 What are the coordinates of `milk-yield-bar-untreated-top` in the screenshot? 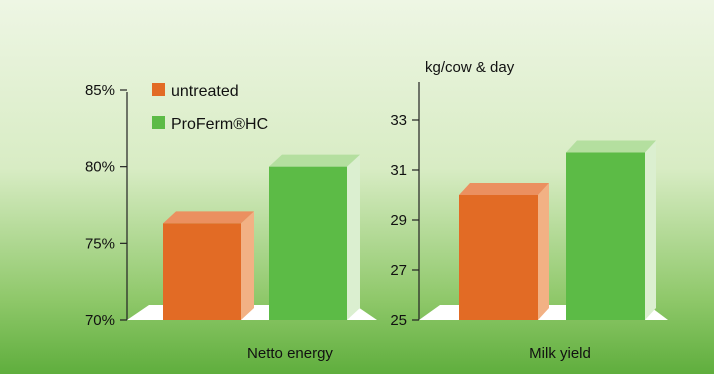 It's located at (504, 189).